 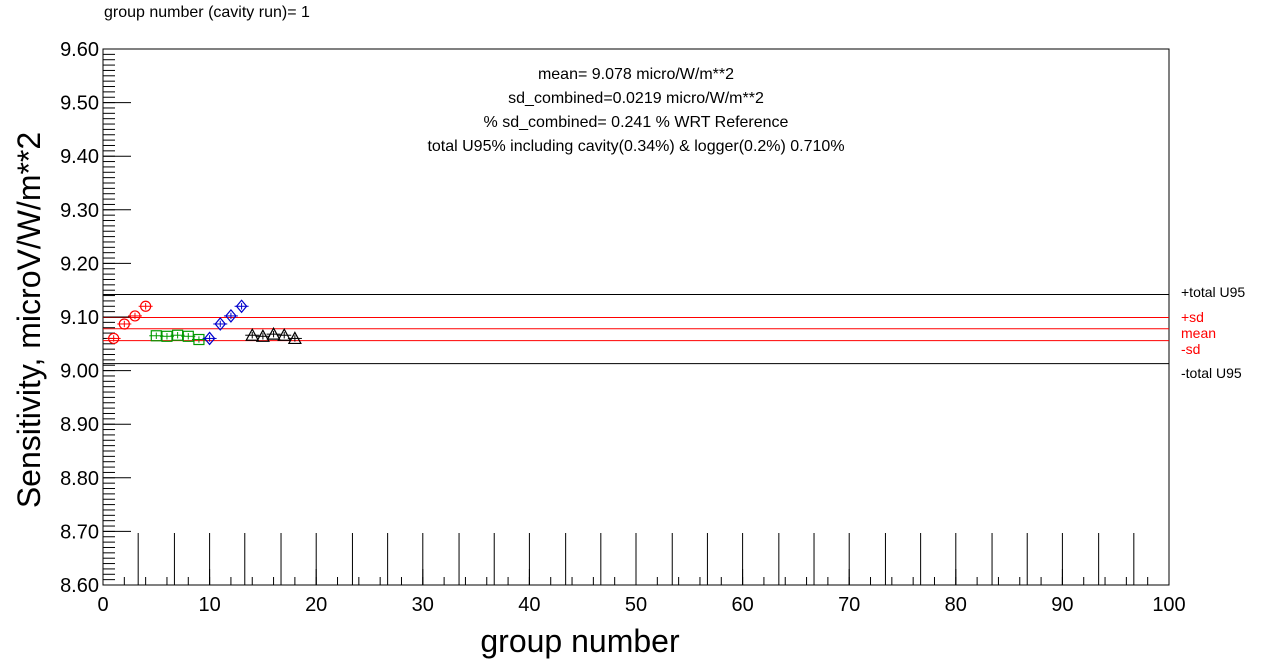 I want to click on data-points, so click(x=204, y=322).